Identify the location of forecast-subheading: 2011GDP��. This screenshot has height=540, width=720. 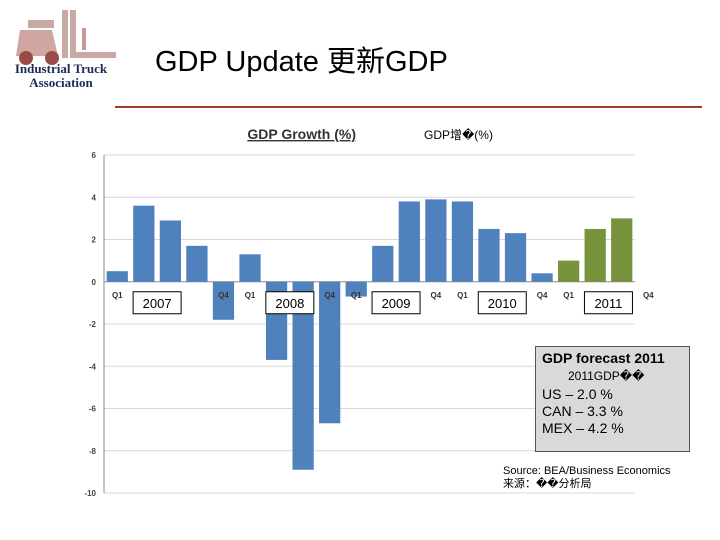
(606, 376).